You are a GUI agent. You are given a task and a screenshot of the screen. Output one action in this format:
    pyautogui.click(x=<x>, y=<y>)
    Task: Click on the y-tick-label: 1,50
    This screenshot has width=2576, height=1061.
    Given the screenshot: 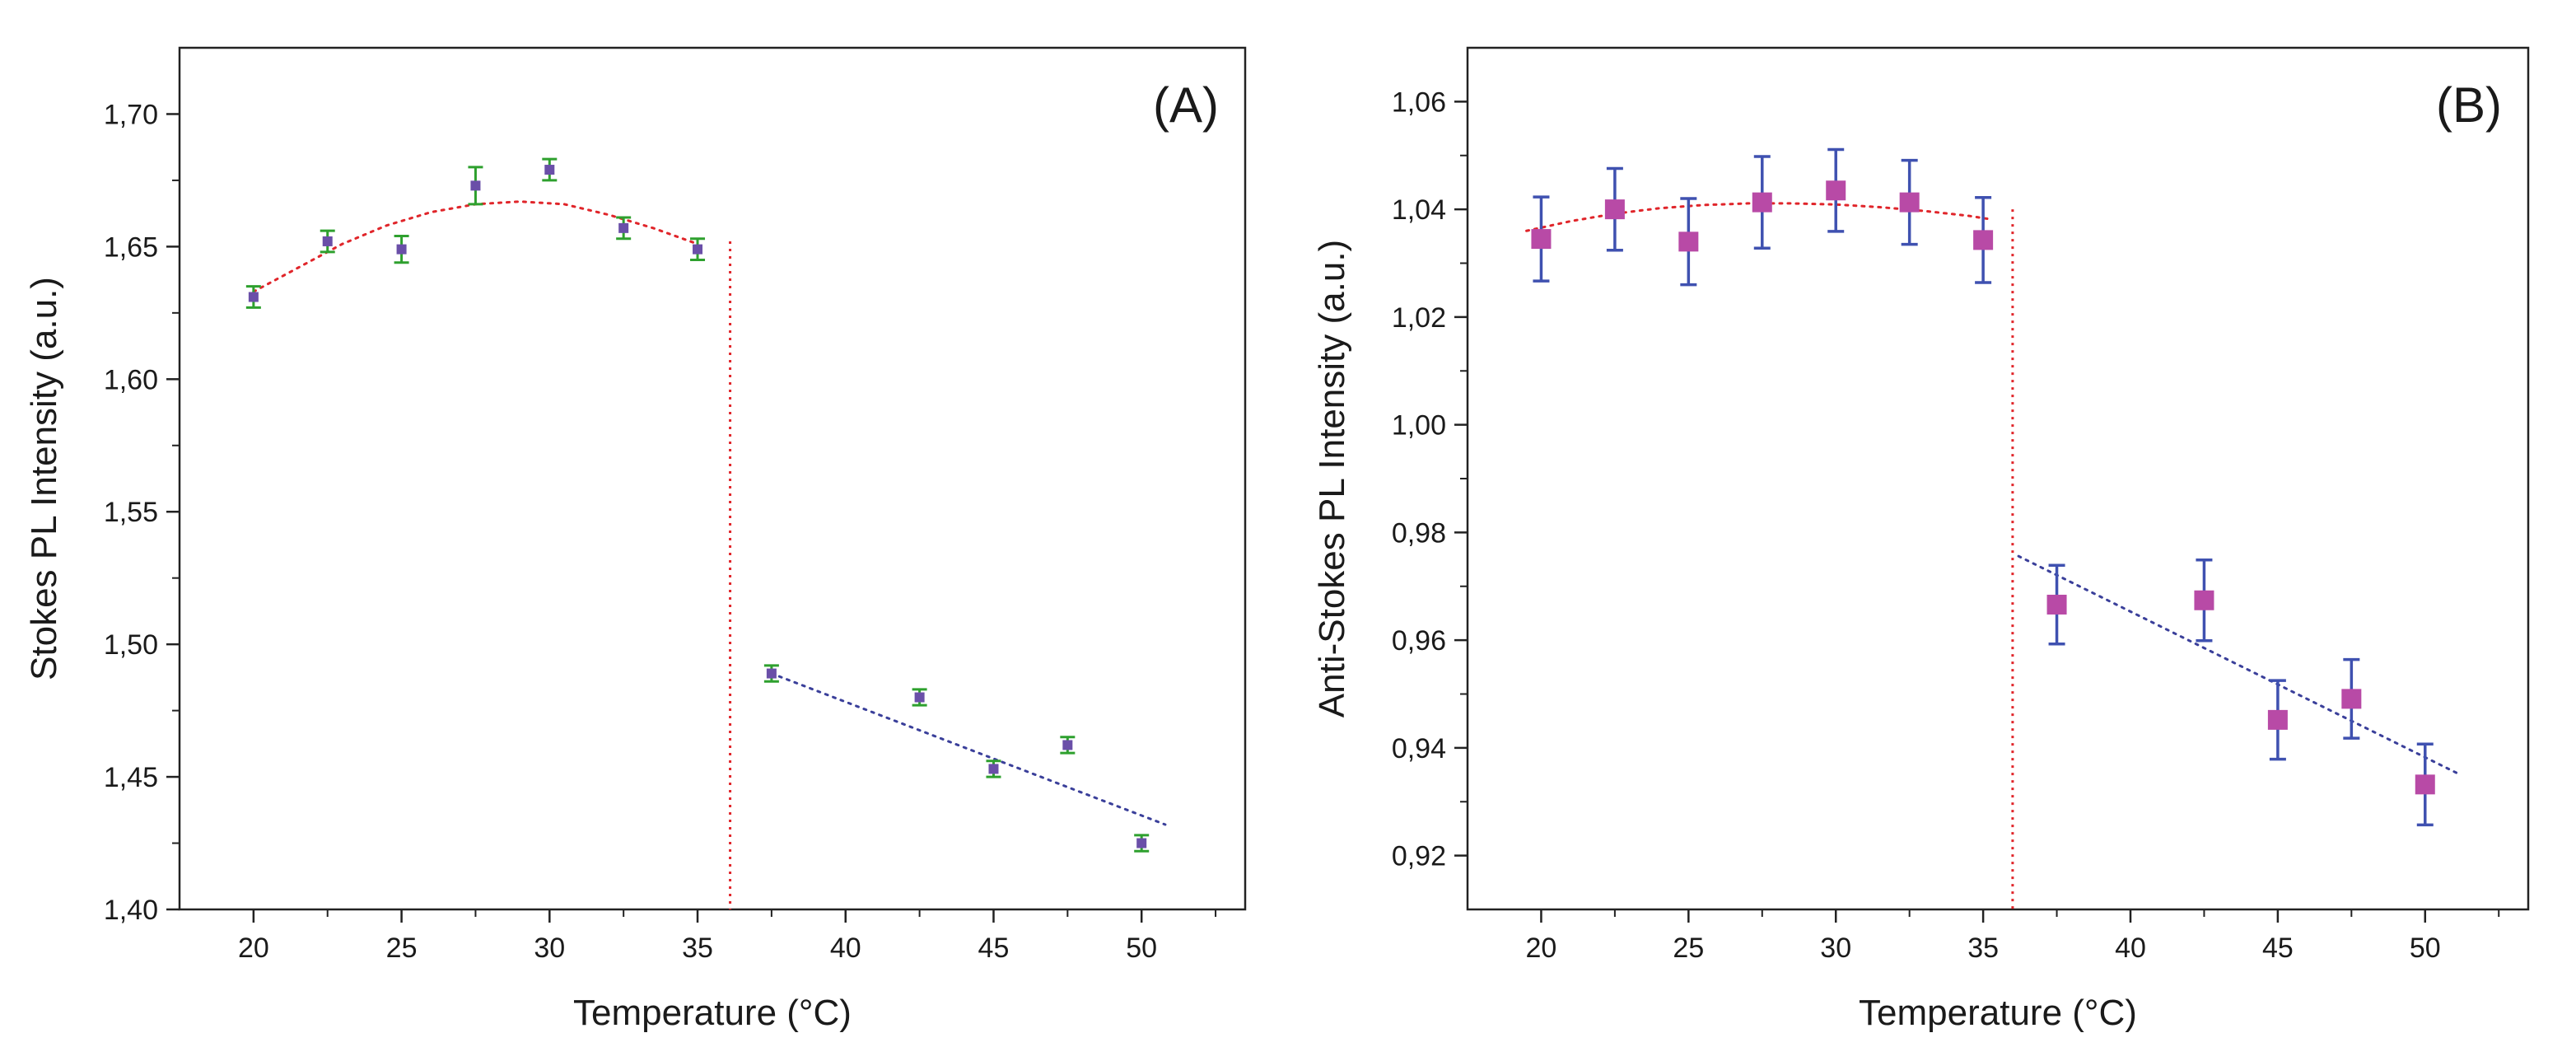 What is the action you would take?
    pyautogui.click(x=131, y=645)
    